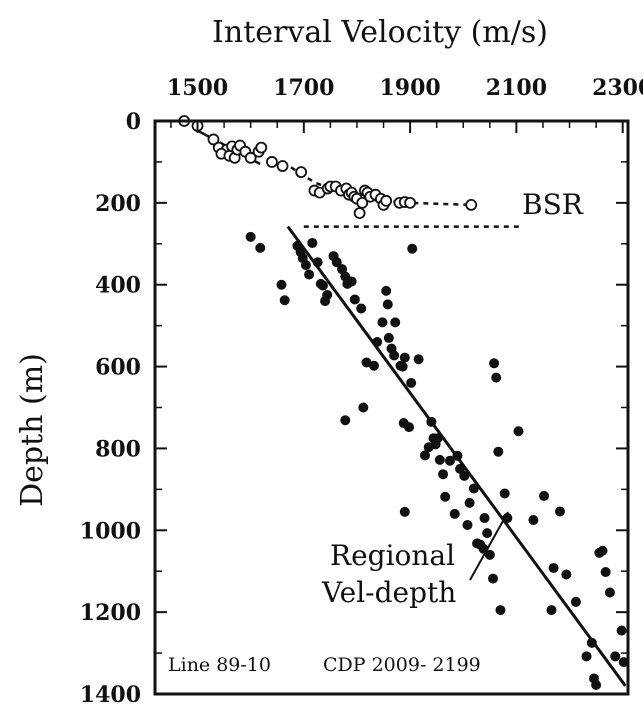 The height and width of the screenshot is (706, 643). I want to click on y-axis-label: Depth (m), so click(32, 430).